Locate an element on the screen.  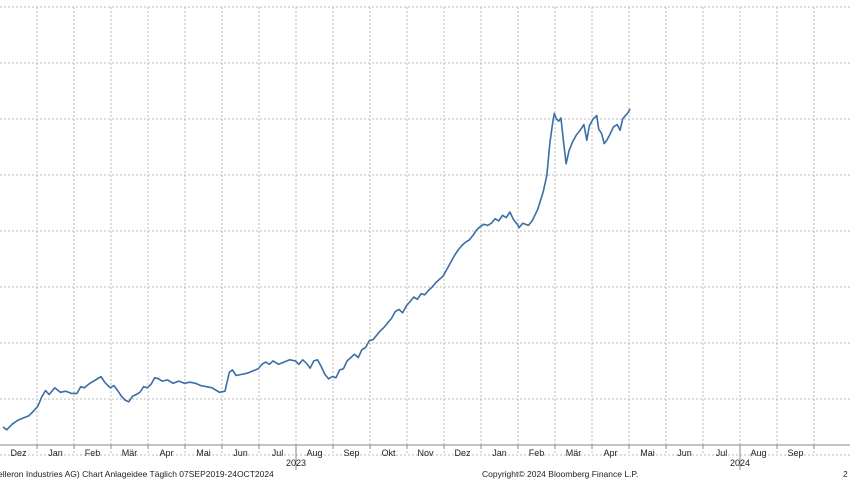
x-tick-label: Okt is located at coordinates (388, 453).